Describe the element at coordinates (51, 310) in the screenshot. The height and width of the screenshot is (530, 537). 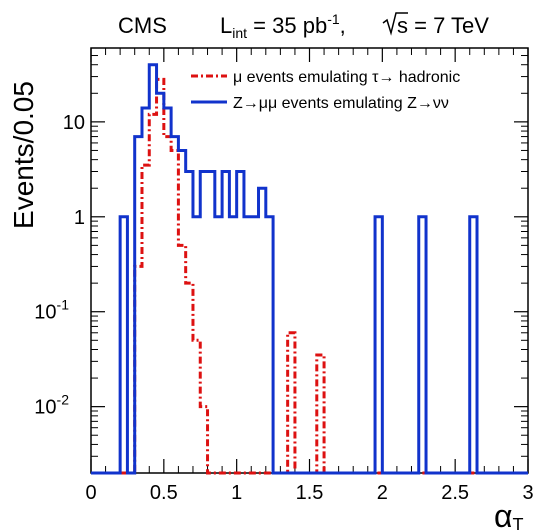
I see `y-tick-label: 10⁻¹` at that location.